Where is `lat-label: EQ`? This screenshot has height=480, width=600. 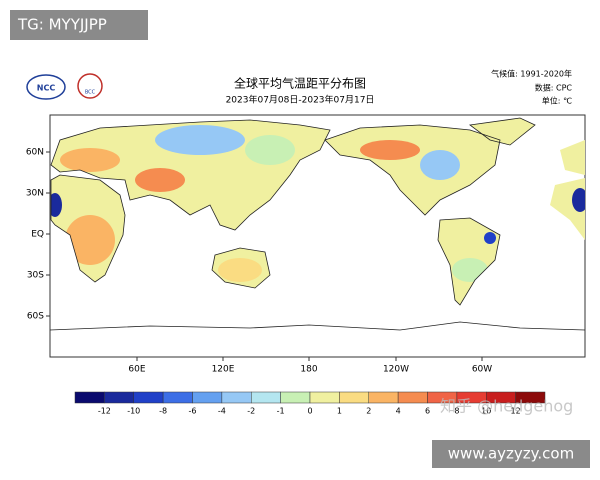 lat-label: EQ is located at coordinates (37, 235).